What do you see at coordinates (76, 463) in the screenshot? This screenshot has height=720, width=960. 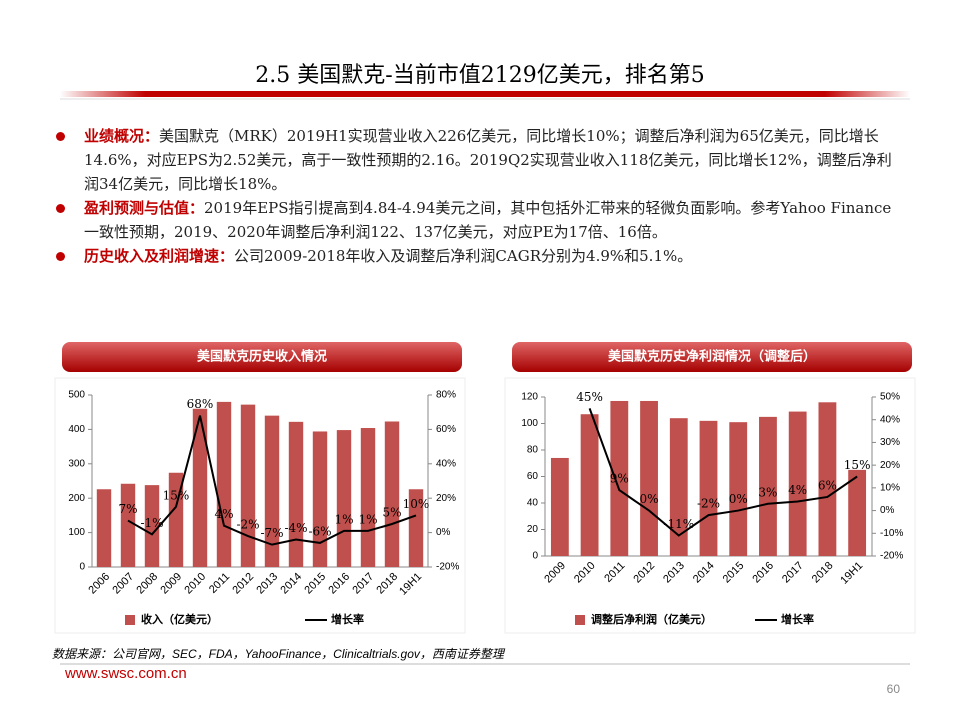 I see `y-tick-label: 300` at bounding box center [76, 463].